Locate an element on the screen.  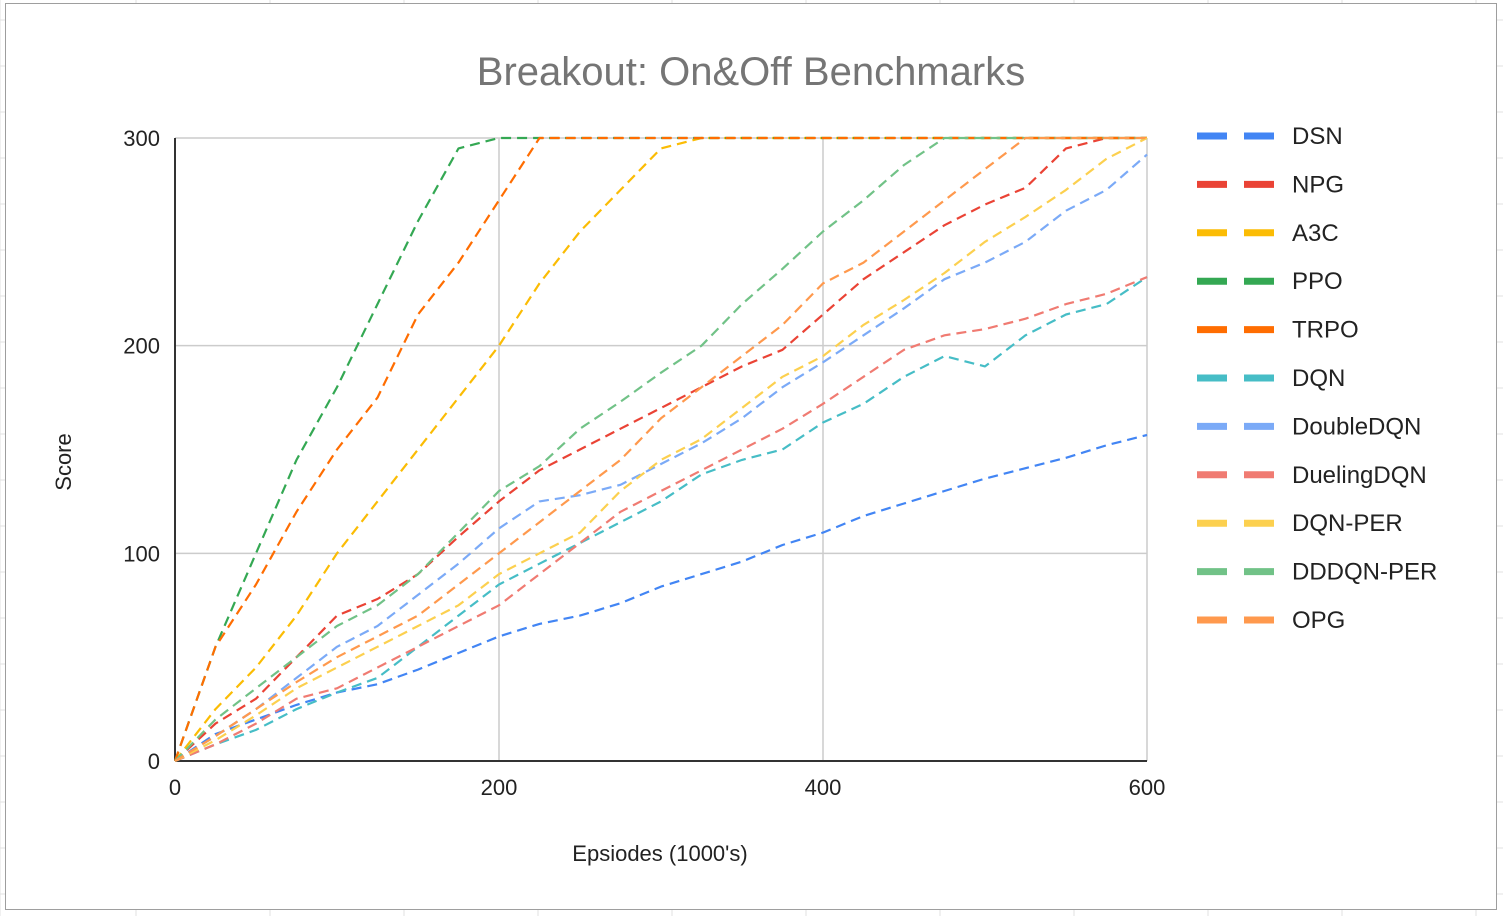
x-tick-label: 600 is located at coordinates (1147, 787).